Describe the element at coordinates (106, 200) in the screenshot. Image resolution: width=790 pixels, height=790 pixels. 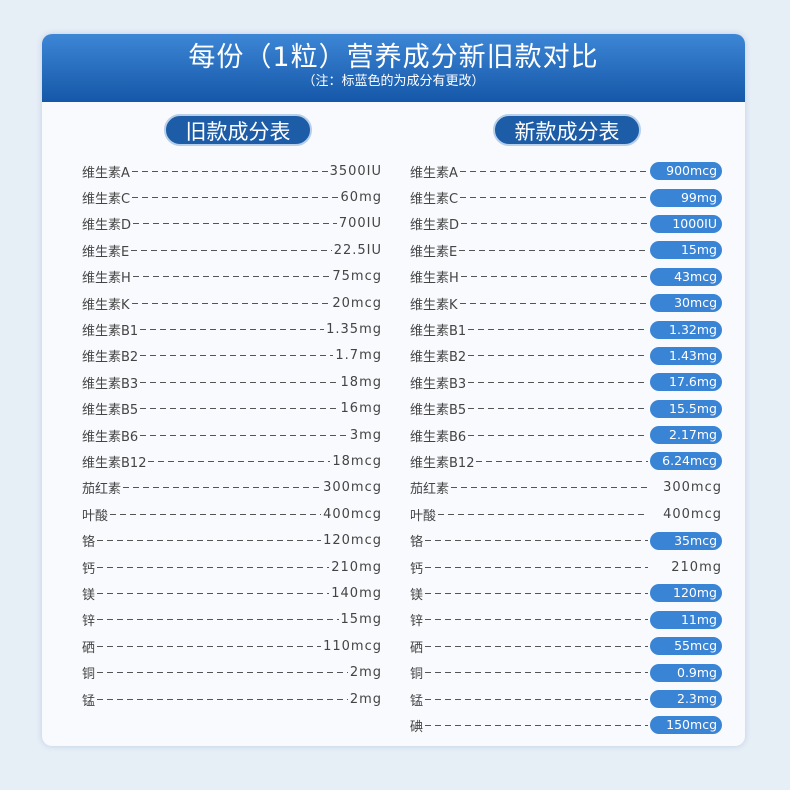
I see `ingredient-name: 维生素C` at that location.